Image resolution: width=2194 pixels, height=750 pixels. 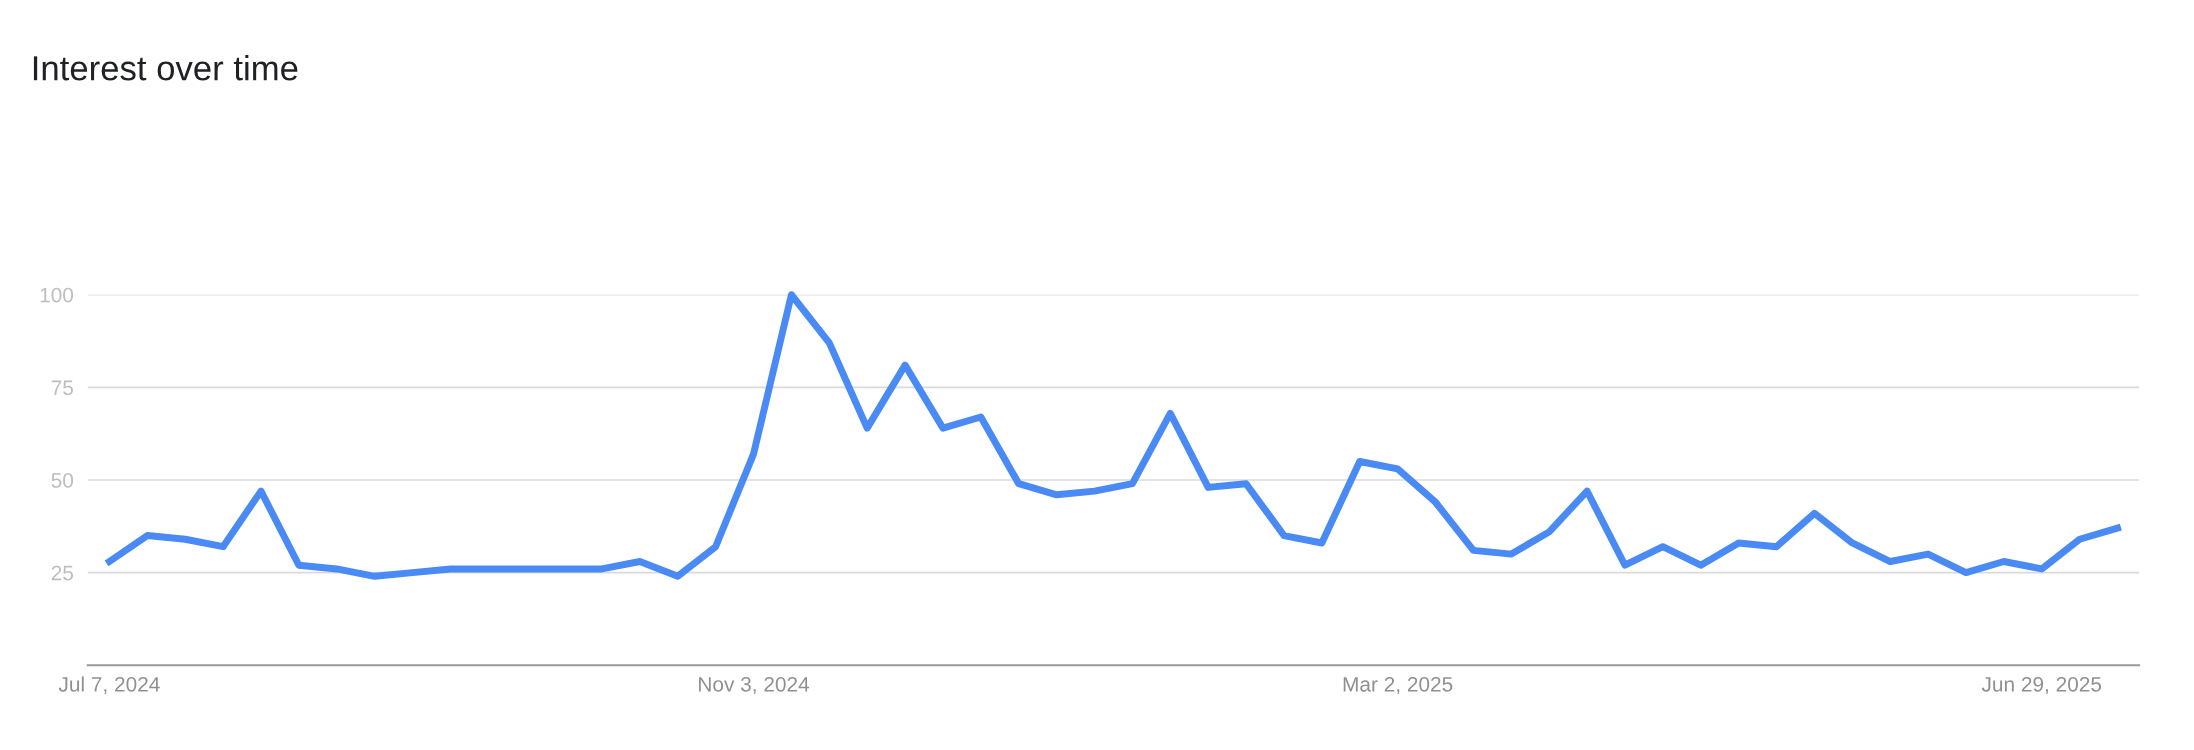 I want to click on x-tick-label: Nov 3, 2024, so click(x=754, y=685).